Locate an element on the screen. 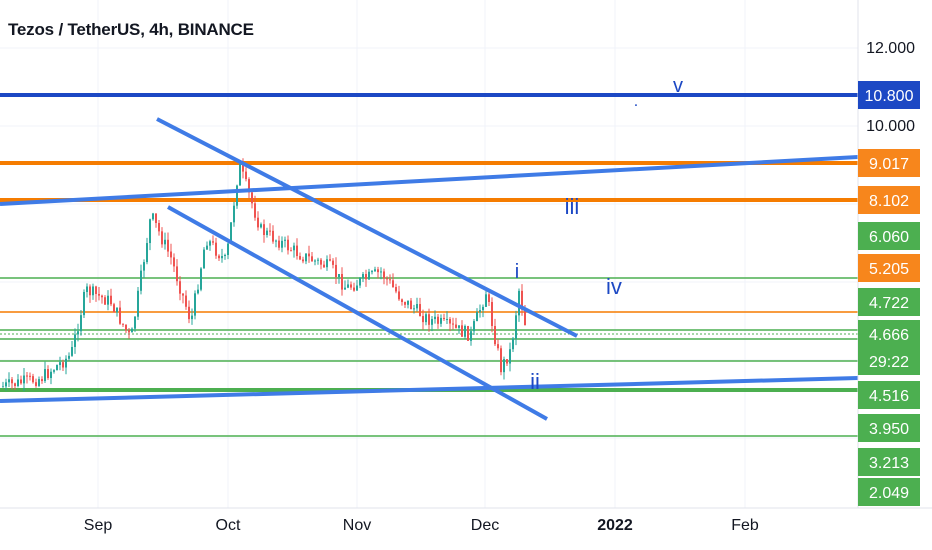  rising-resistance-trendline is located at coordinates (429, 180).